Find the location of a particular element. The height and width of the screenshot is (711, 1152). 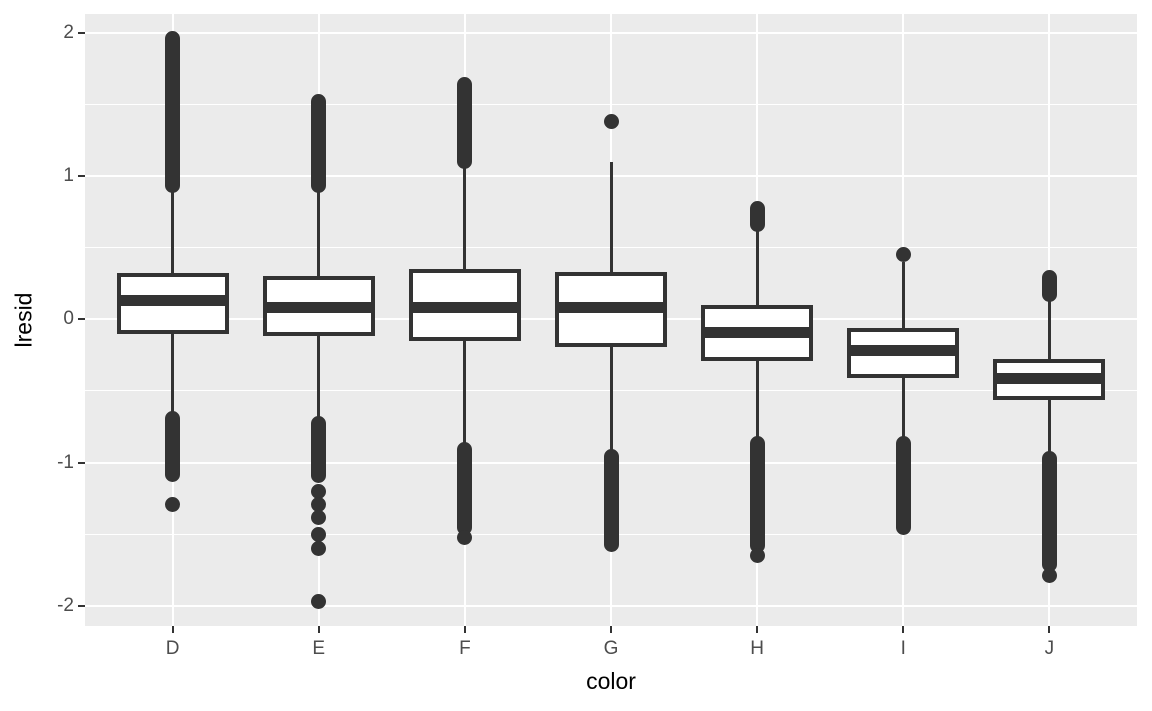

y-tick-label: 0 is located at coordinates (68, 319).